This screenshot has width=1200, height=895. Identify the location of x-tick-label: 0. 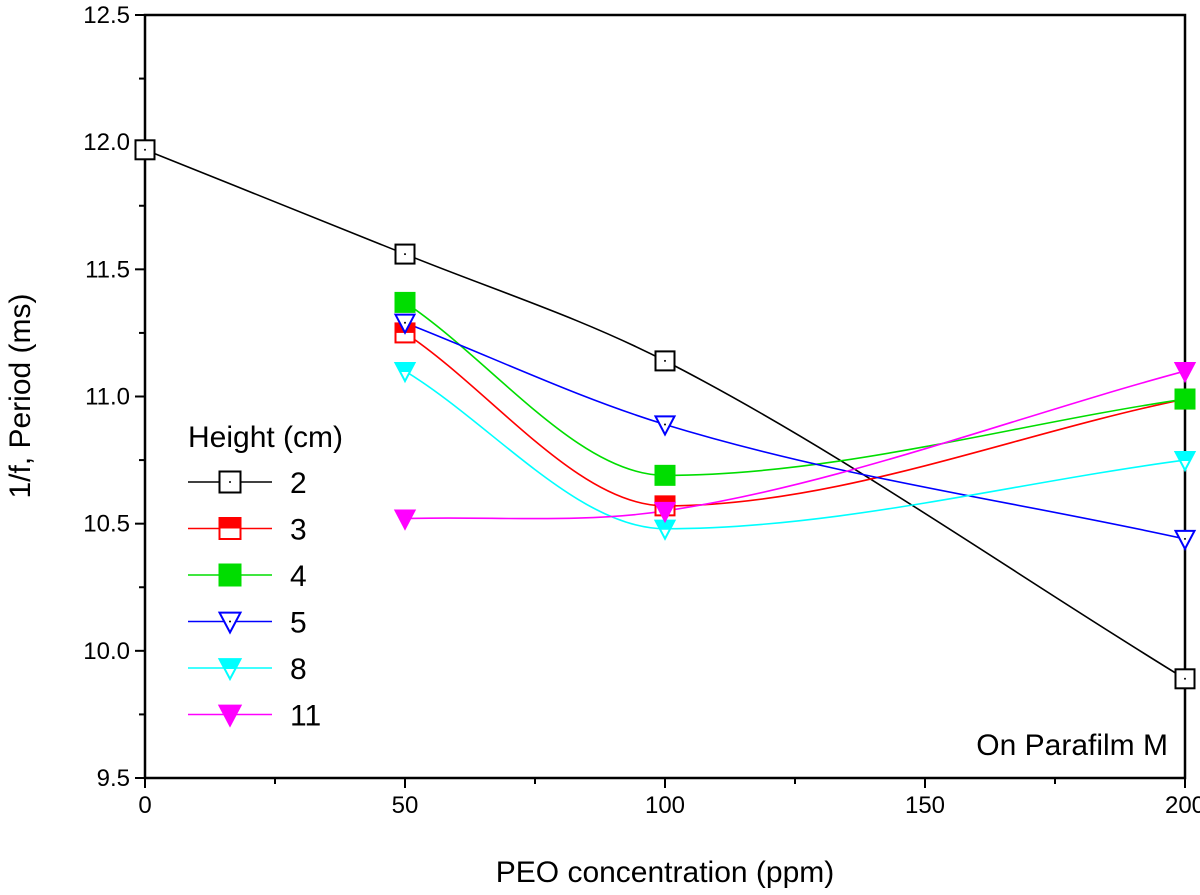
(144, 805).